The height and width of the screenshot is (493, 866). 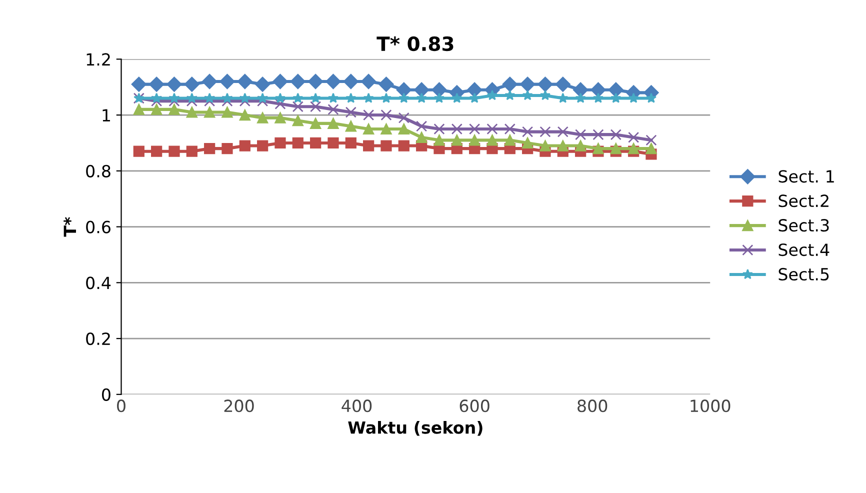 I want to click on y-axis-title: T*, so click(x=70, y=227).